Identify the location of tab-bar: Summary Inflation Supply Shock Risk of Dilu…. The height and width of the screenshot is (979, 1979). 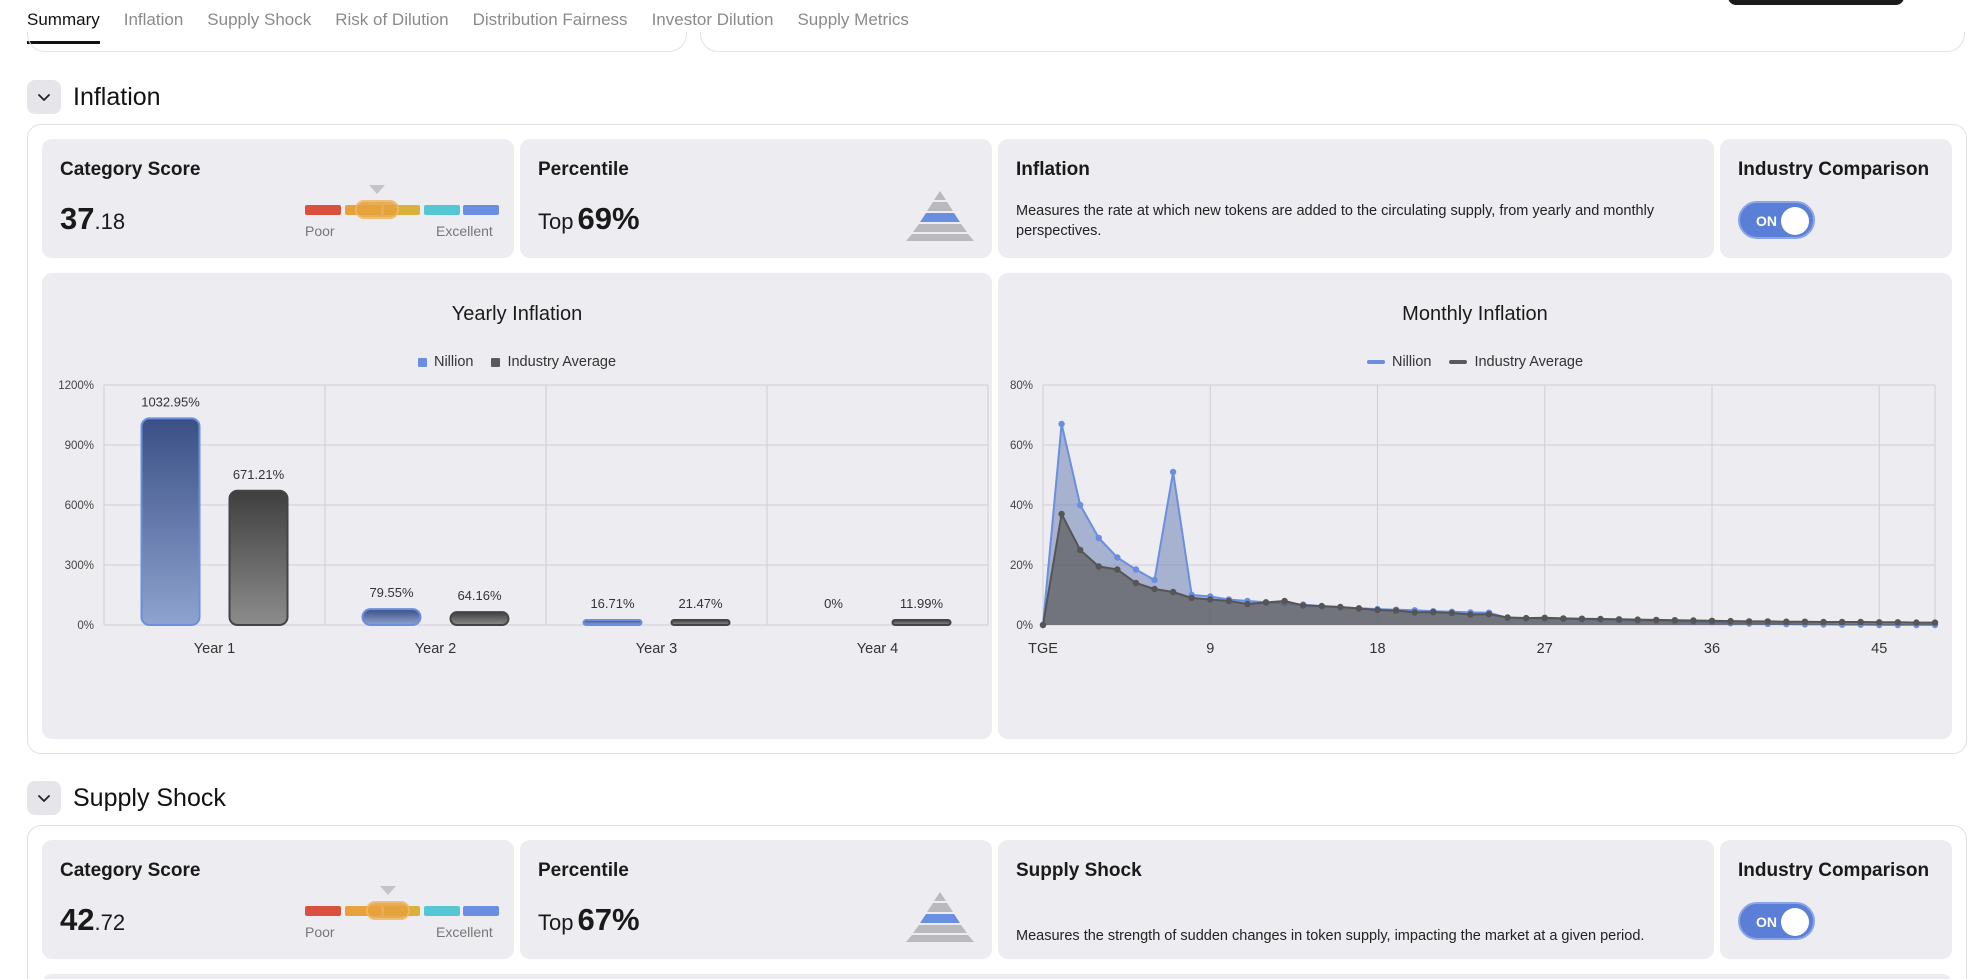
(989, 26).